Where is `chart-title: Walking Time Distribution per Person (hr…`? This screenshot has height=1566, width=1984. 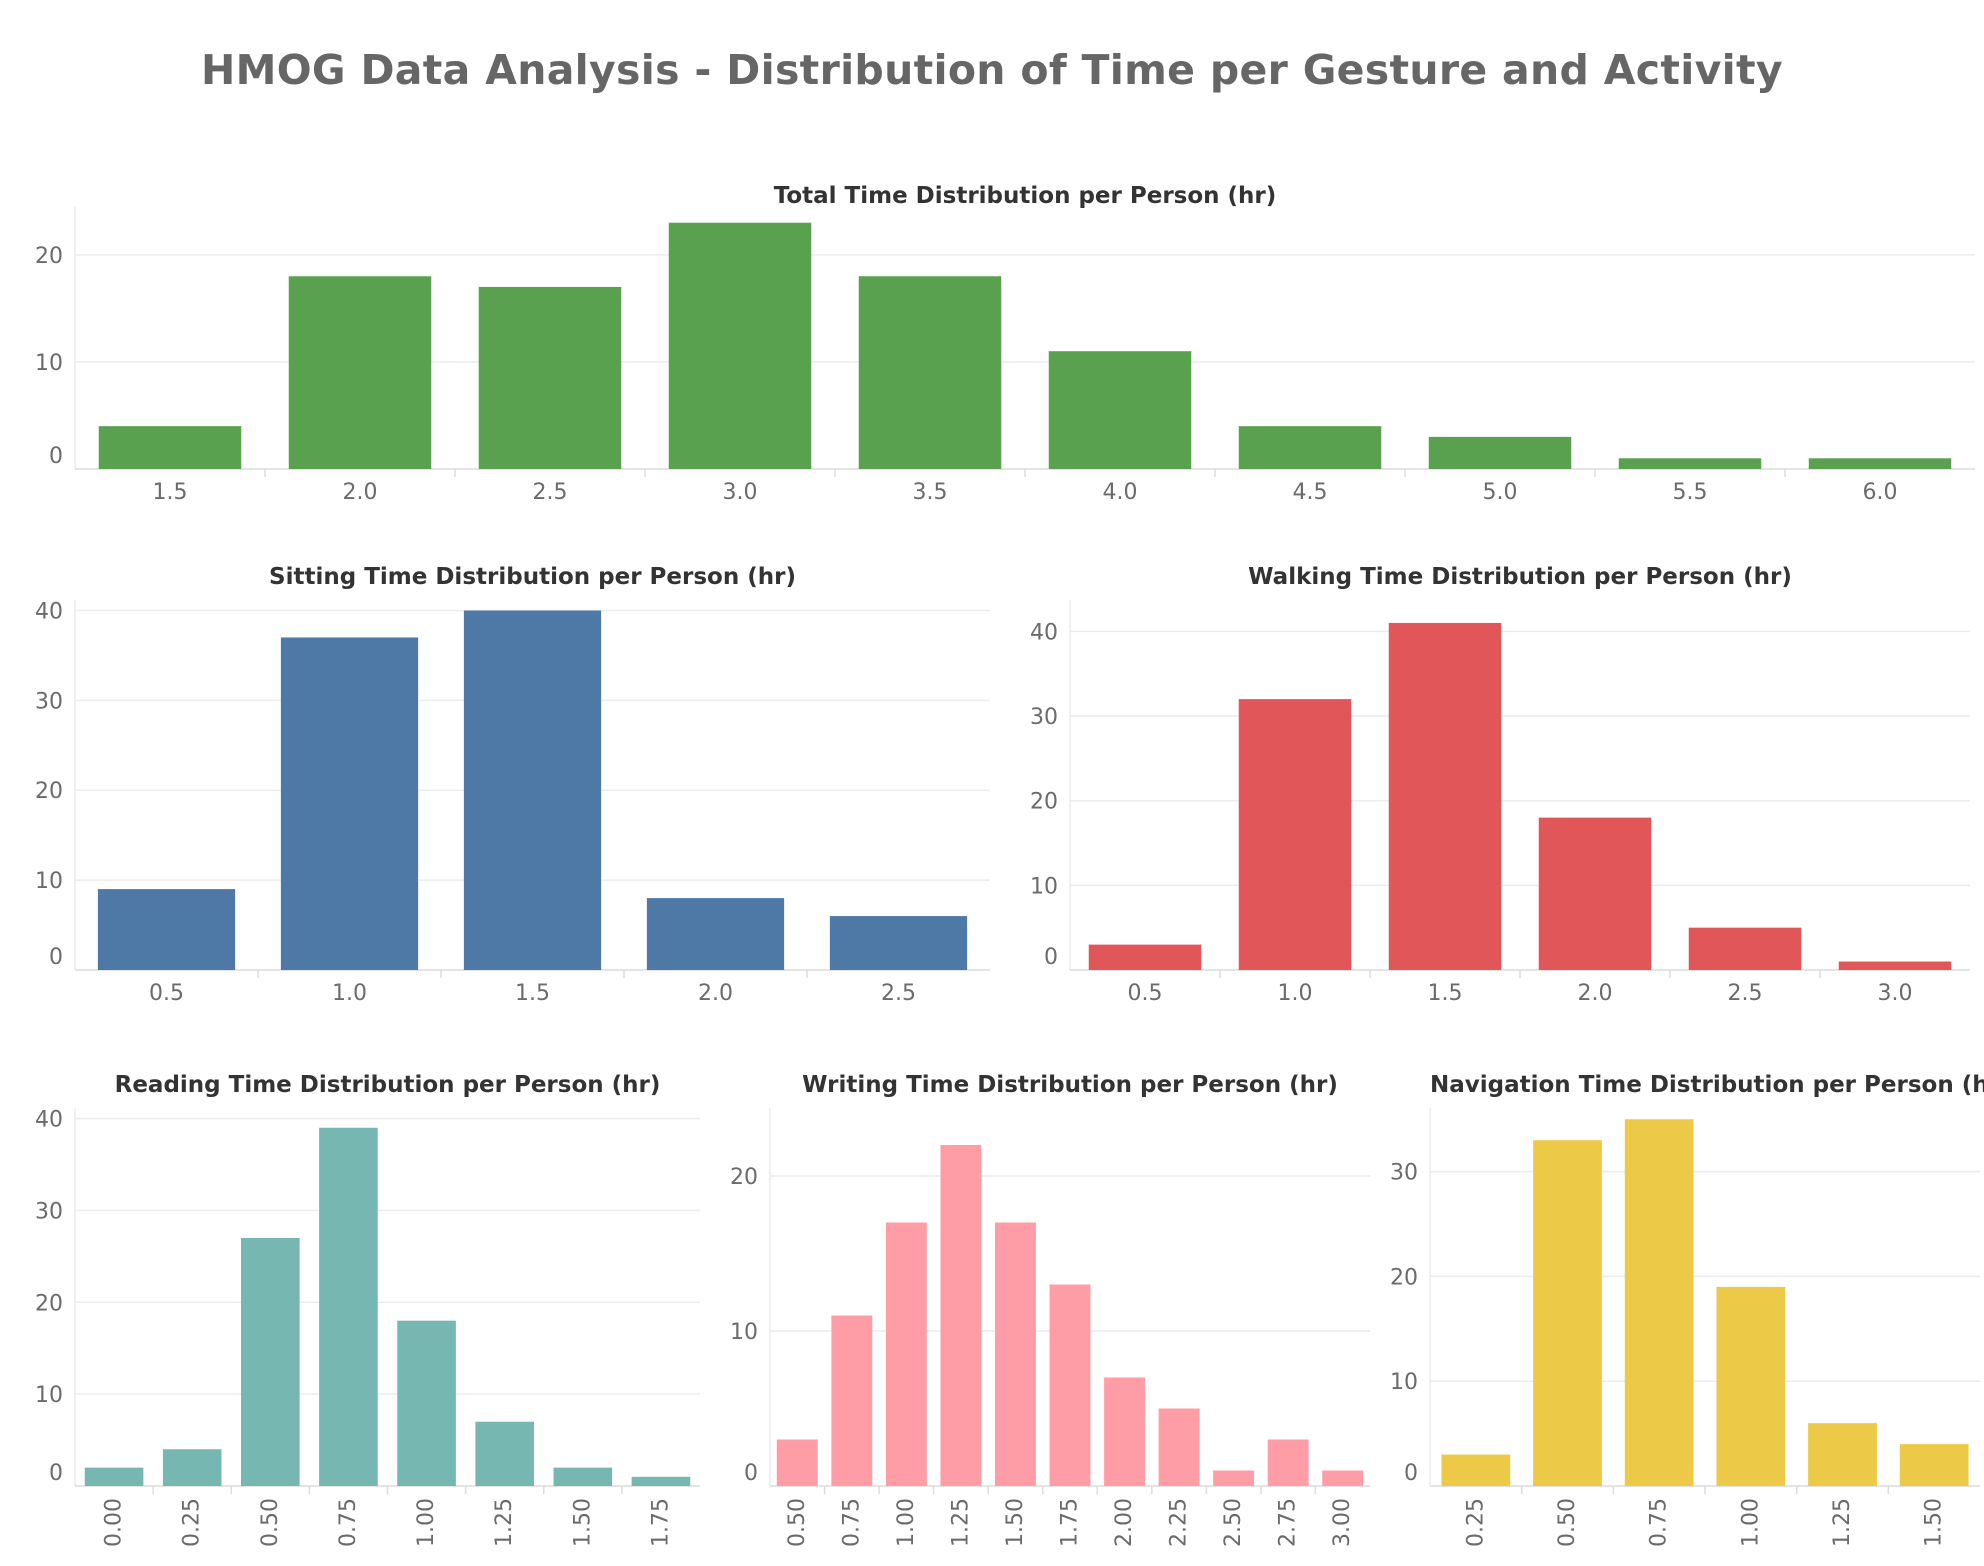 chart-title: Walking Time Distribution per Person (hr… is located at coordinates (1520, 577).